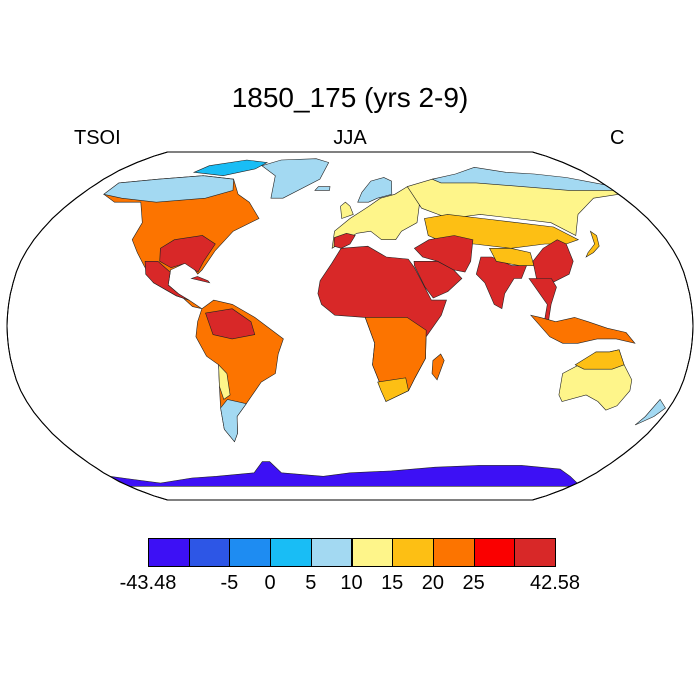 This screenshot has height=700, width=700. I want to click on land-china-east, so click(553, 261).